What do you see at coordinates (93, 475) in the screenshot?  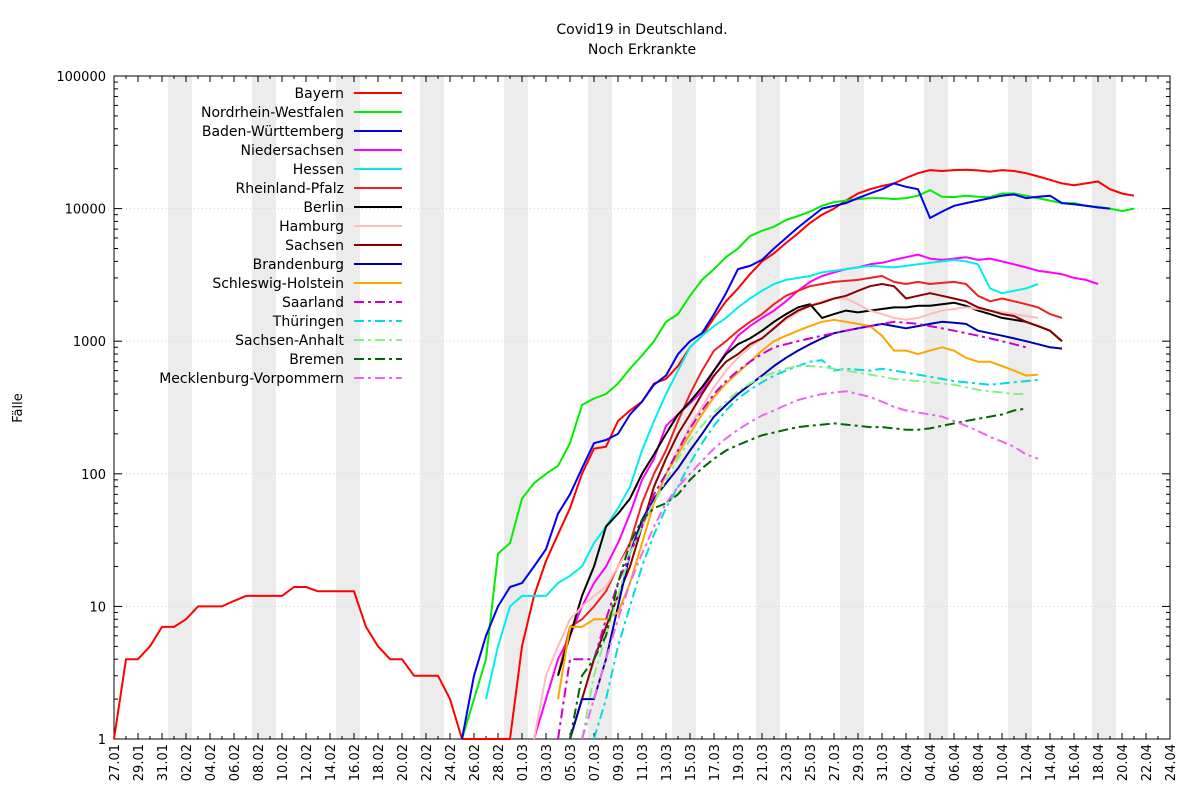 I see `y-tick-label: 100` at bounding box center [93, 475].